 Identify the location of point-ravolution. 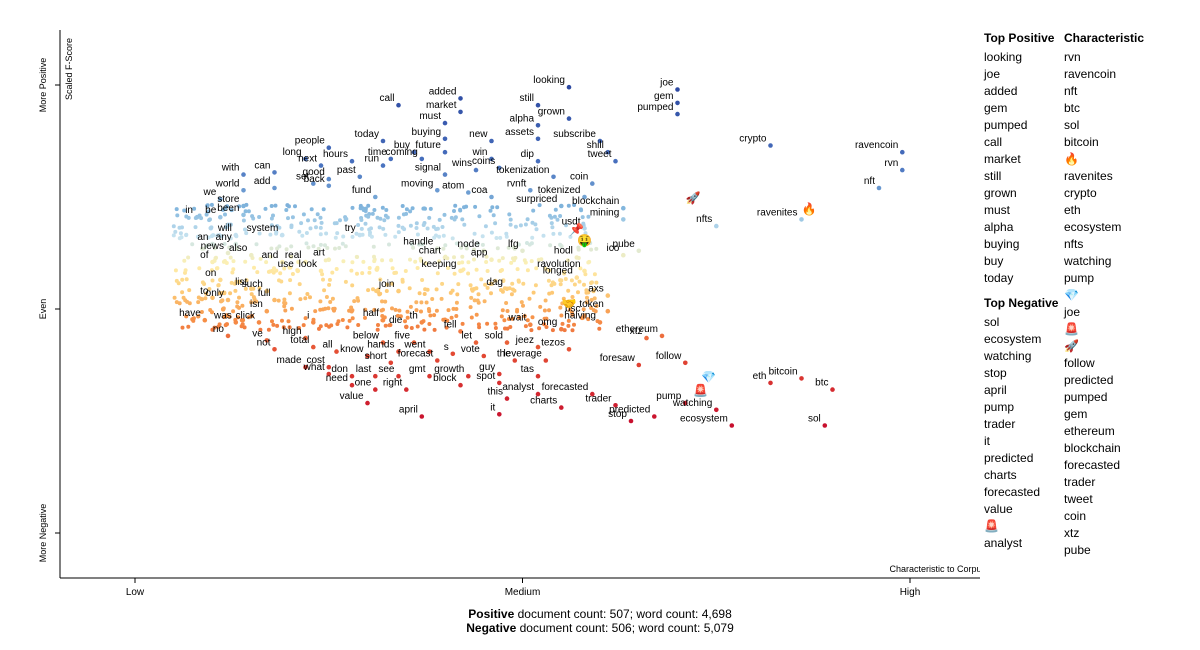
(584, 271).